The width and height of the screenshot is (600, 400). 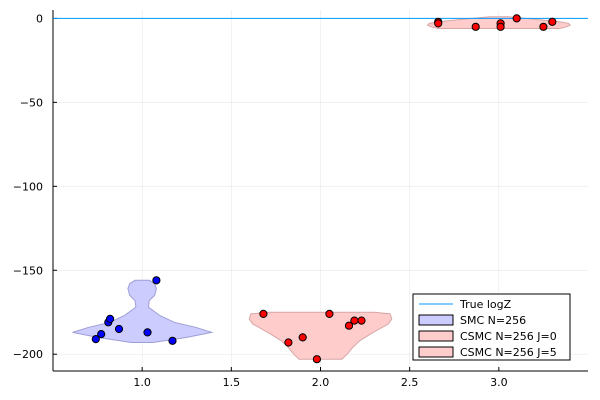 I want to click on x-tick-label: 2.5, so click(x=410, y=382).